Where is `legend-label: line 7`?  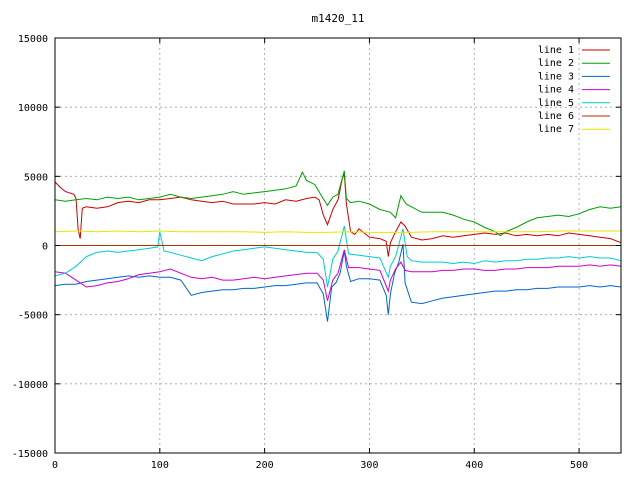 legend-label: line 7 is located at coordinates (556, 129).